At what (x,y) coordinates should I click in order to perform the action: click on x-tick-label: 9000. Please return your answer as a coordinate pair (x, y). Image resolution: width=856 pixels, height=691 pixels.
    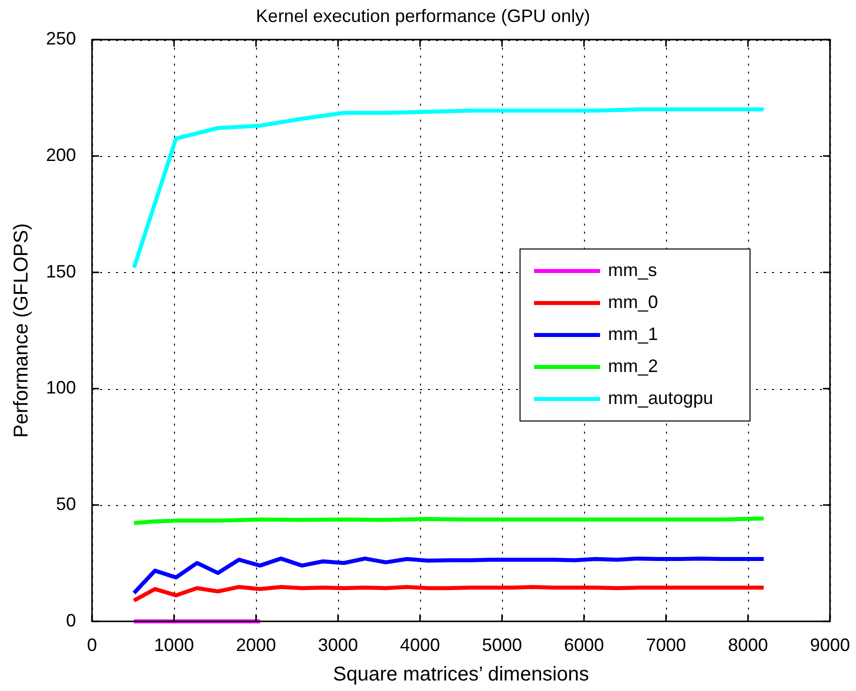
    Looking at the image, I should click on (830, 645).